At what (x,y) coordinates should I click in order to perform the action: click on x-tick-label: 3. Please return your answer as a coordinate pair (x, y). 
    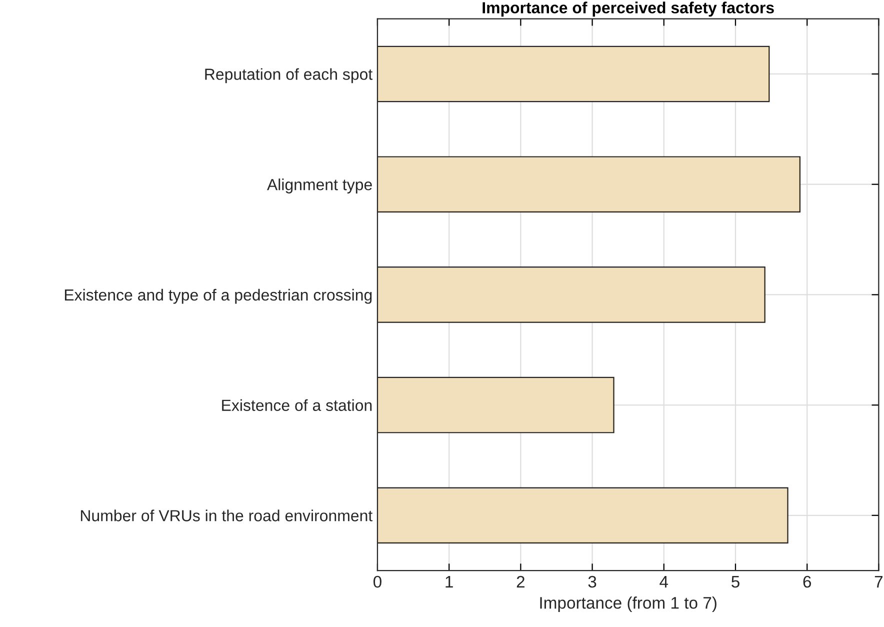
    Looking at the image, I should click on (592, 582).